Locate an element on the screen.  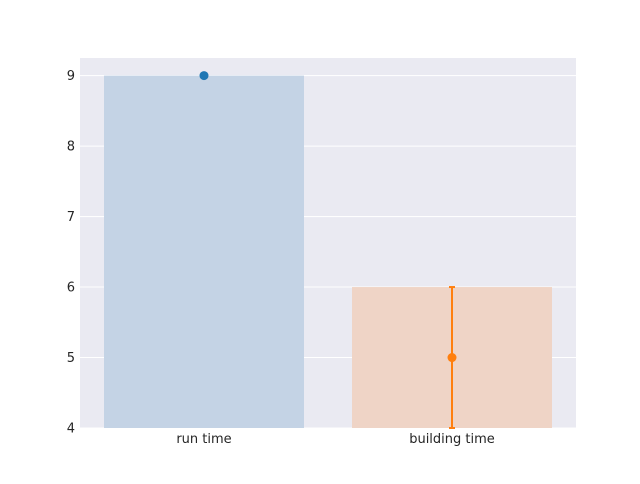
y-tick-label: 9 is located at coordinates (71, 76).